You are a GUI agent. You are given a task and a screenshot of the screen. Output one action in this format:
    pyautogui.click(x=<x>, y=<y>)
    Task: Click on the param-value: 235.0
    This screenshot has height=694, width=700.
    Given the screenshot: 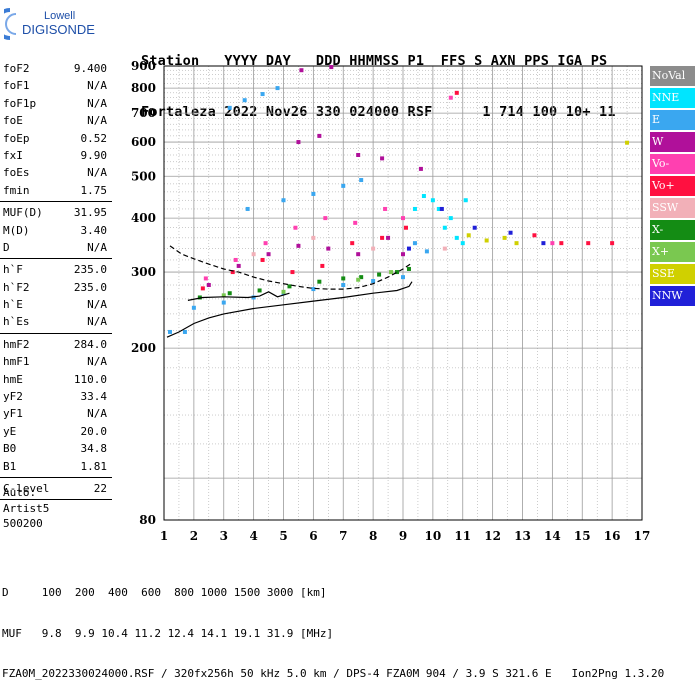 What is the action you would take?
    pyautogui.click(x=90, y=287)
    